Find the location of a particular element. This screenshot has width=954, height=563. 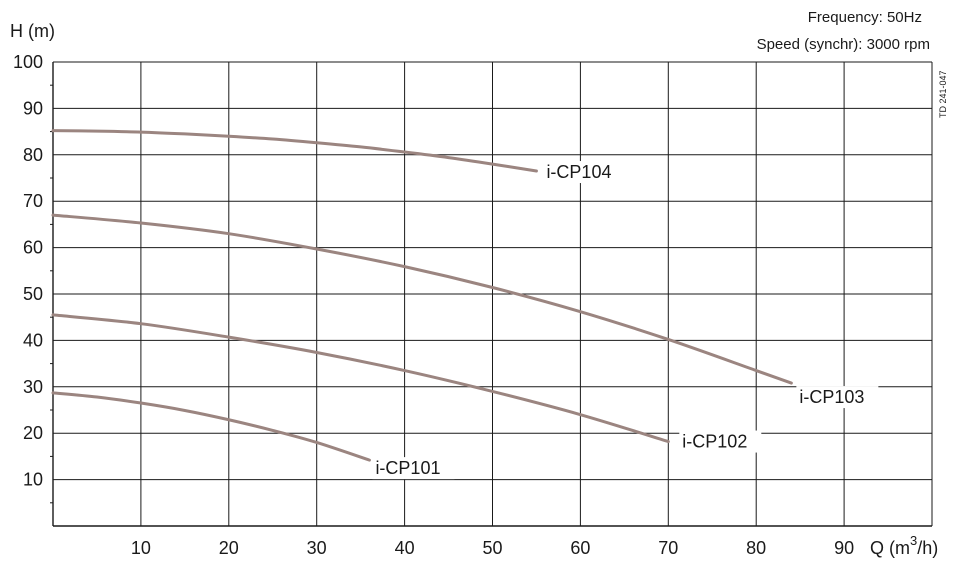

drawing-code: TD 241-047 is located at coordinates (943, 94).